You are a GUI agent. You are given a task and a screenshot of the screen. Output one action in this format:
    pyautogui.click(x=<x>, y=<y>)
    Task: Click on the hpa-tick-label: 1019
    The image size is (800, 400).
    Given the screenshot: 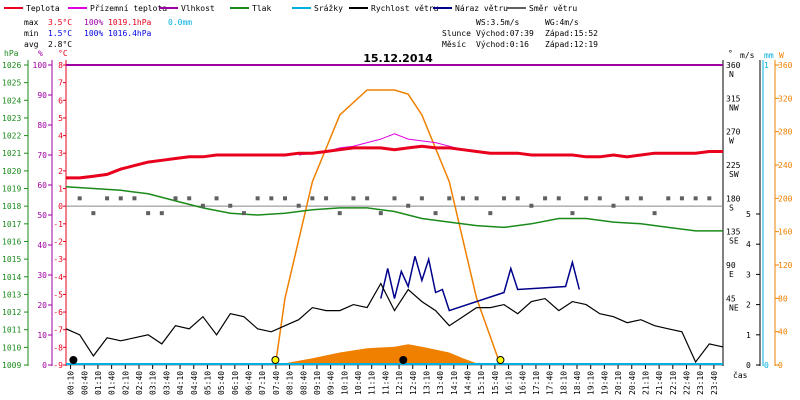 What is the action you would take?
    pyautogui.click(x=11, y=189)
    